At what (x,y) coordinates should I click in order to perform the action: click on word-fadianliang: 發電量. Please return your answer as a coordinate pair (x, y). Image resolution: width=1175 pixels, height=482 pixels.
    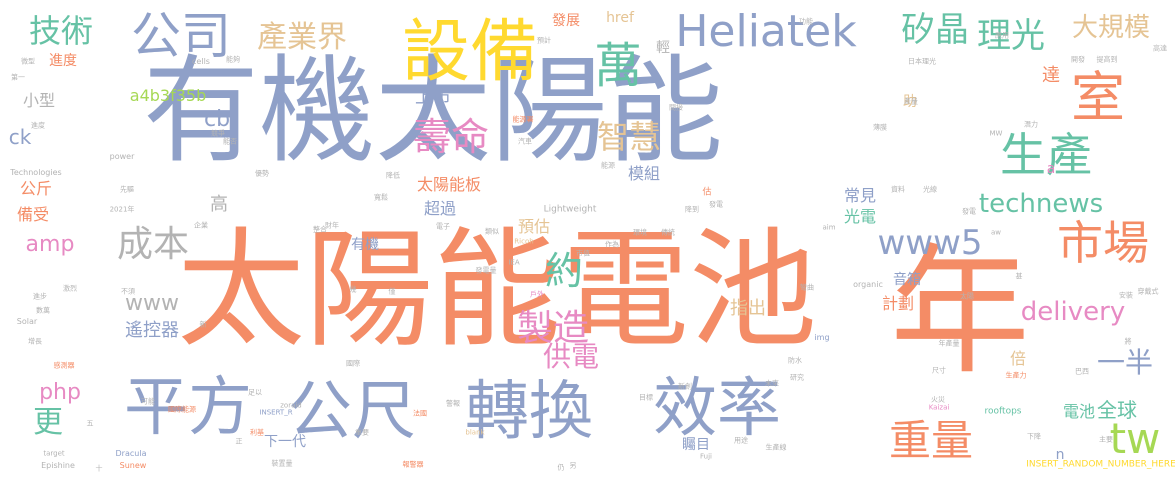
    Looking at the image, I should click on (486, 270).